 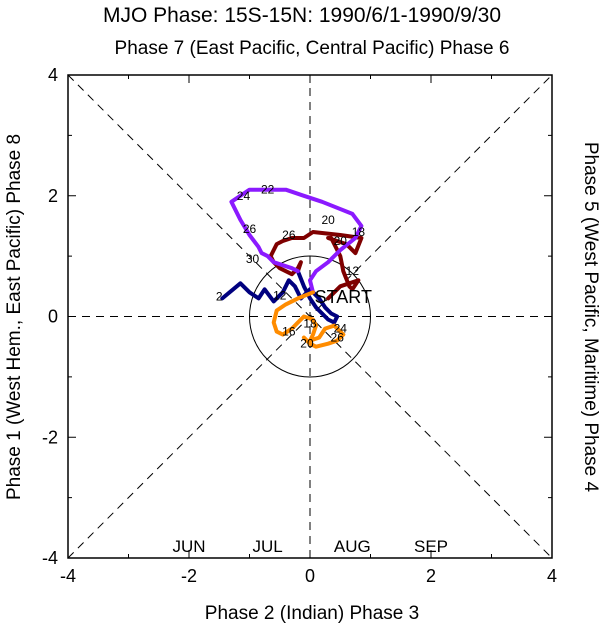 What do you see at coordinates (343, 297) in the screenshot?
I see `start-label: START` at bounding box center [343, 297].